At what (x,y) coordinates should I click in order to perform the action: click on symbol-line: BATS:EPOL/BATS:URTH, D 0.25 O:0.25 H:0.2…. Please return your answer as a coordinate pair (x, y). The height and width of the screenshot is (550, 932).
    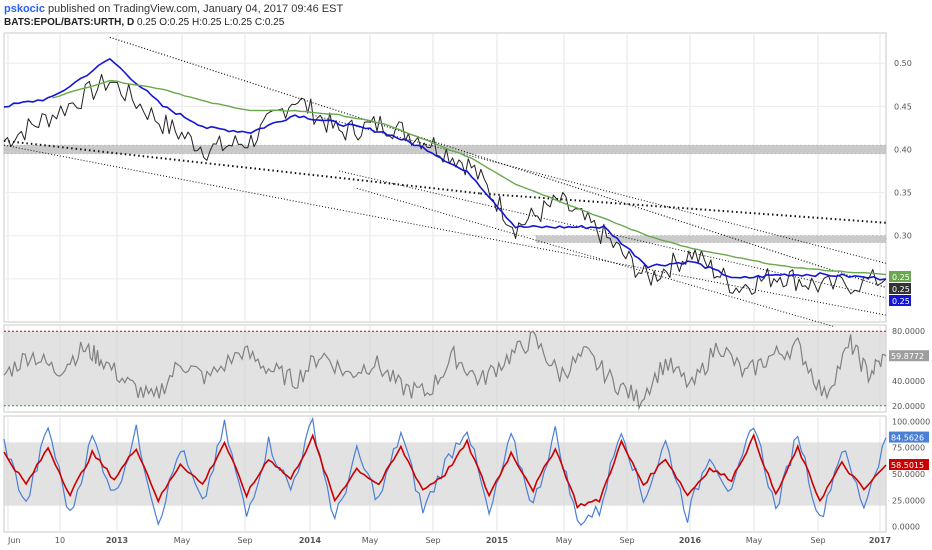
    Looking at the image, I should click on (144, 22).